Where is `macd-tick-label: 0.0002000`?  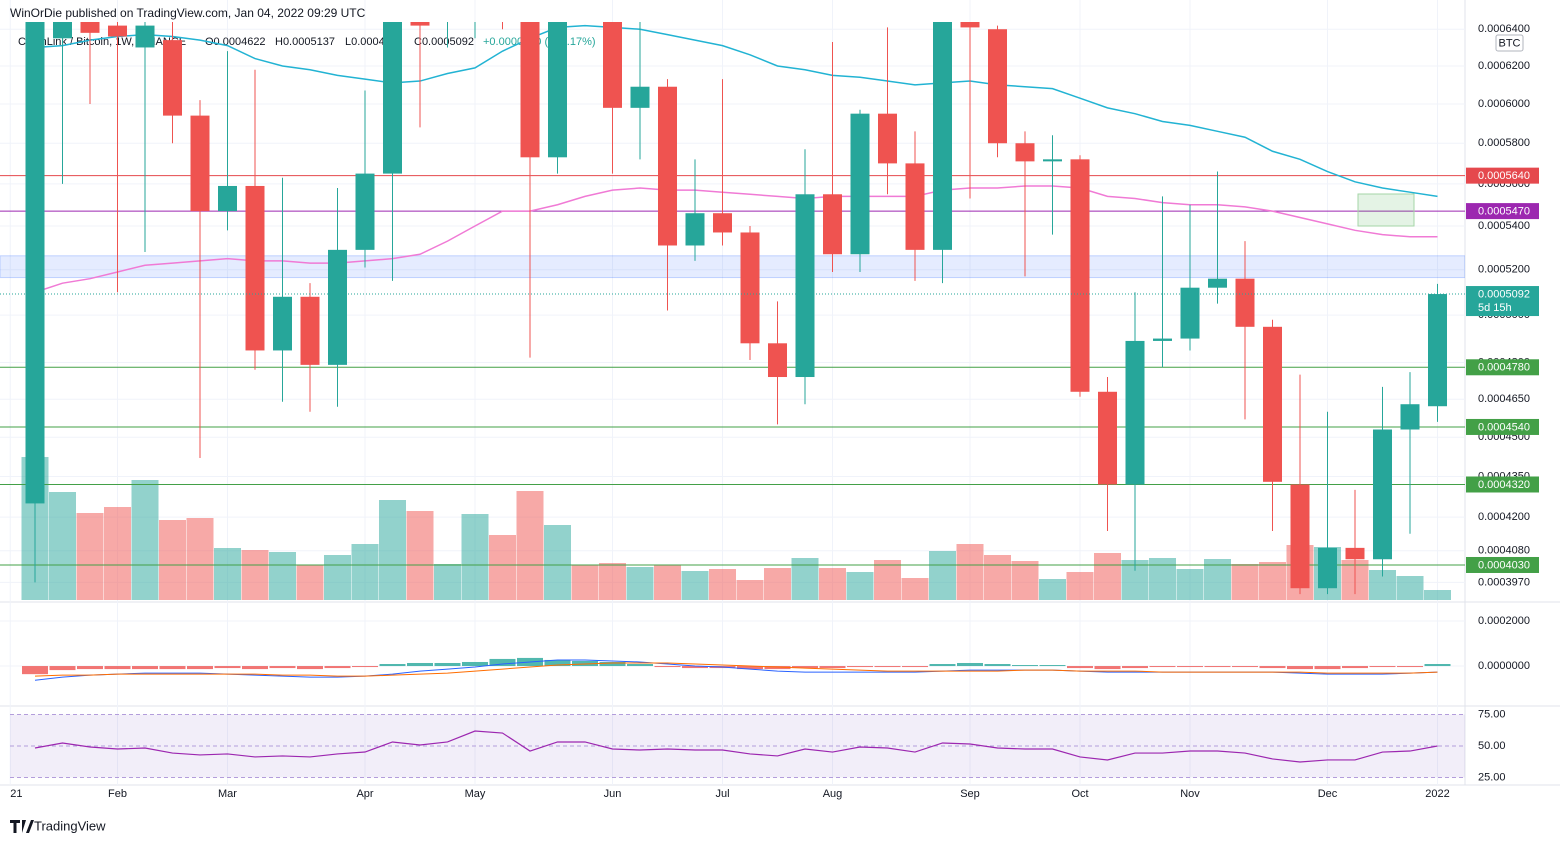
macd-tick-label: 0.0002000 is located at coordinates (1504, 621).